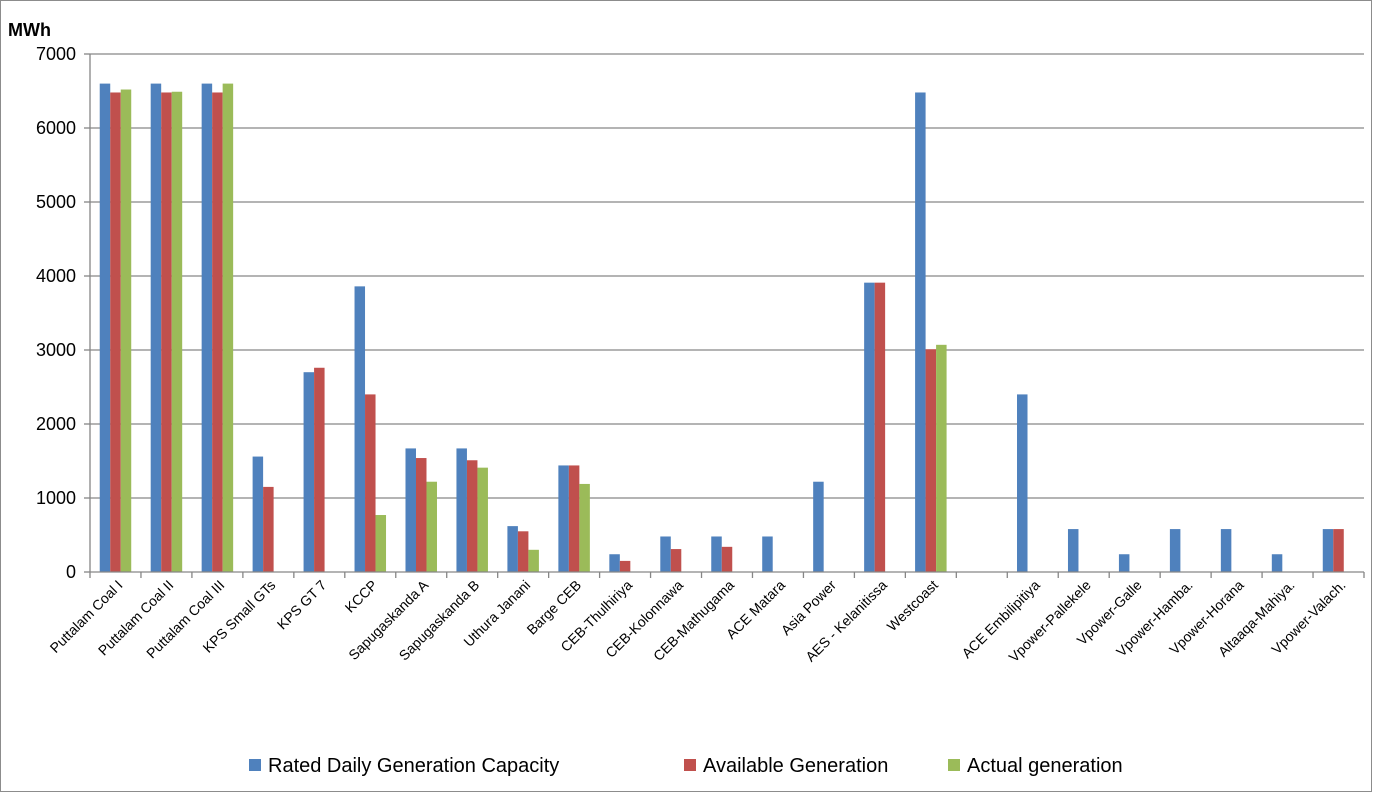 The image size is (1373, 793). Describe the element at coordinates (56, 350) in the screenshot. I see `y-tick-label: 3000` at that location.